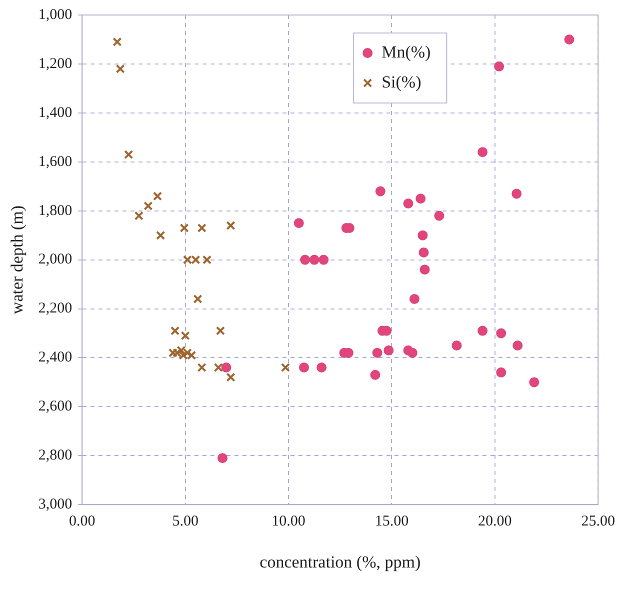  Describe the element at coordinates (55, 162) in the screenshot. I see `y-tick-label: 1,600` at that location.